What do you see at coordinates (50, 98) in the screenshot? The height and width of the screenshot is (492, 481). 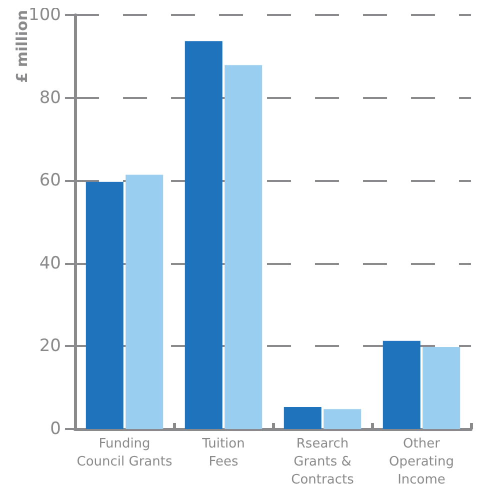 I see `y-tick-label: 80` at bounding box center [50, 98].